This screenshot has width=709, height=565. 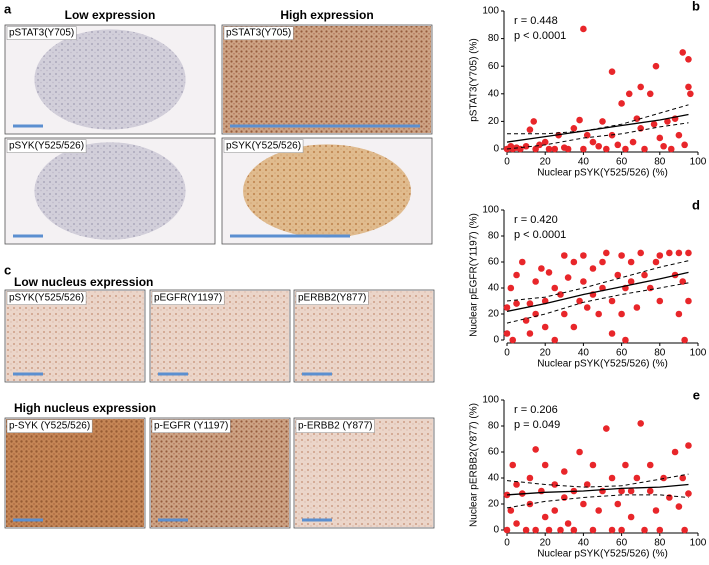 I want to click on x-axis-label: Nuclear pSYK(Y525/526) (%), so click(x=602, y=554).